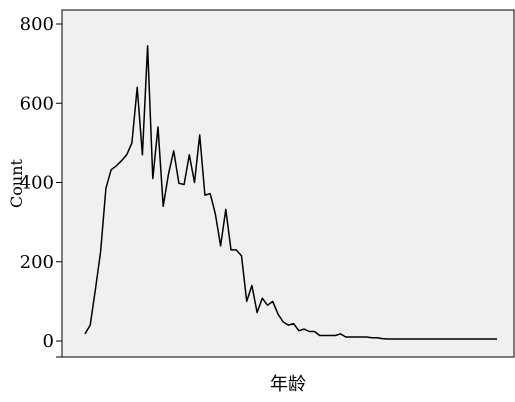  What do you see at coordinates (288, 384) in the screenshot?
I see `x-axis-title: 年龄` at bounding box center [288, 384].